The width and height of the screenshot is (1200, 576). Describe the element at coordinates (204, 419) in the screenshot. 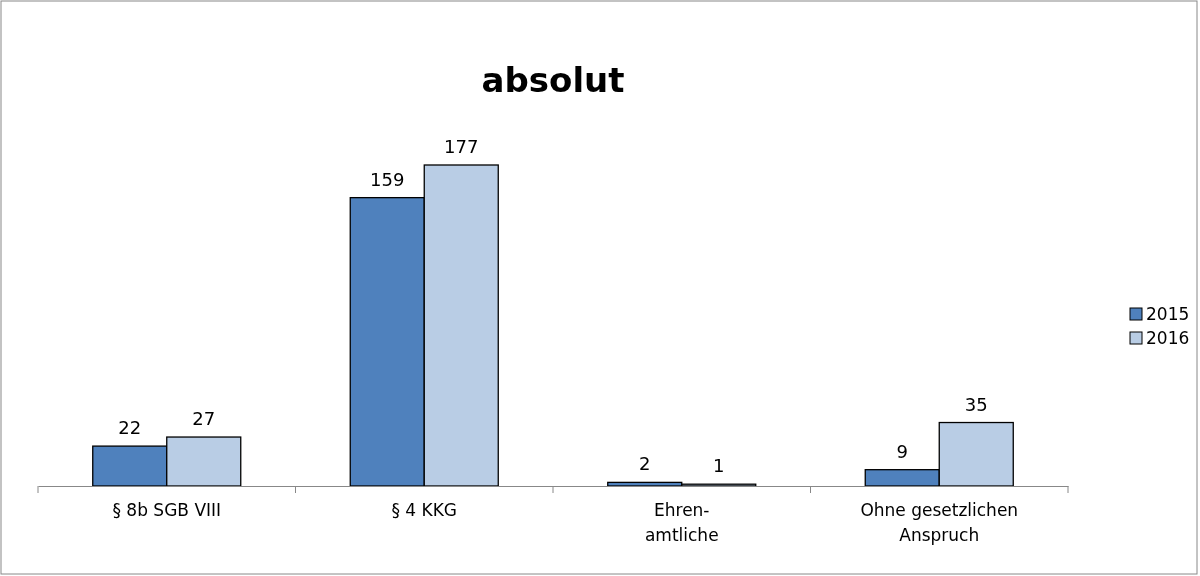

I see `data-label: 27` at that location.